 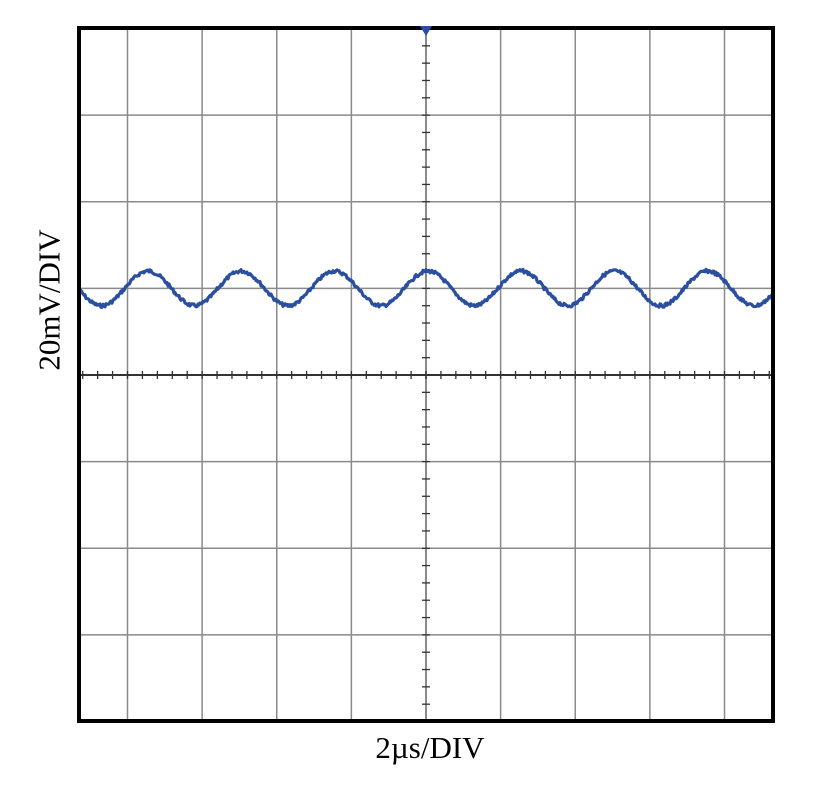 I want to click on y-axis-label: 20mV/DIV, so click(x=50, y=300).